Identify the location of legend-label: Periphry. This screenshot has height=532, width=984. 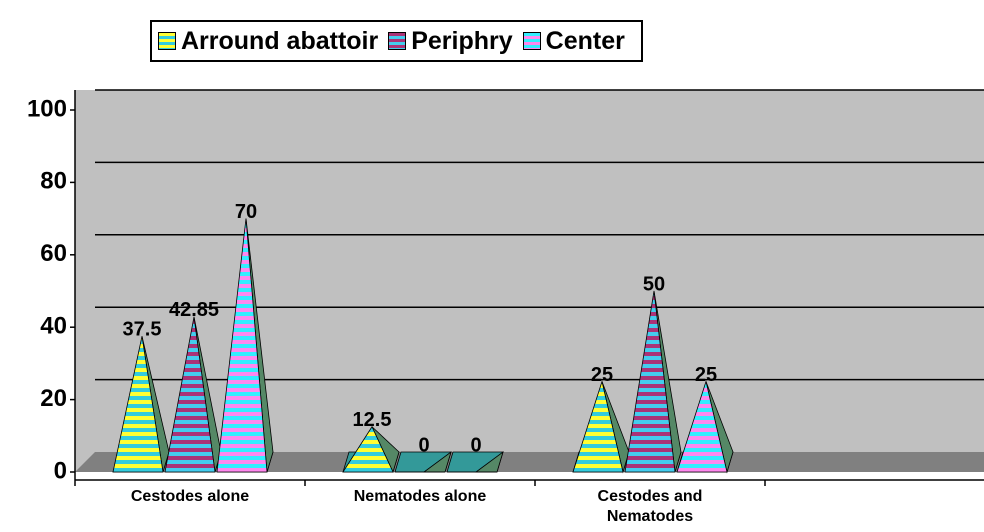
(462, 40).